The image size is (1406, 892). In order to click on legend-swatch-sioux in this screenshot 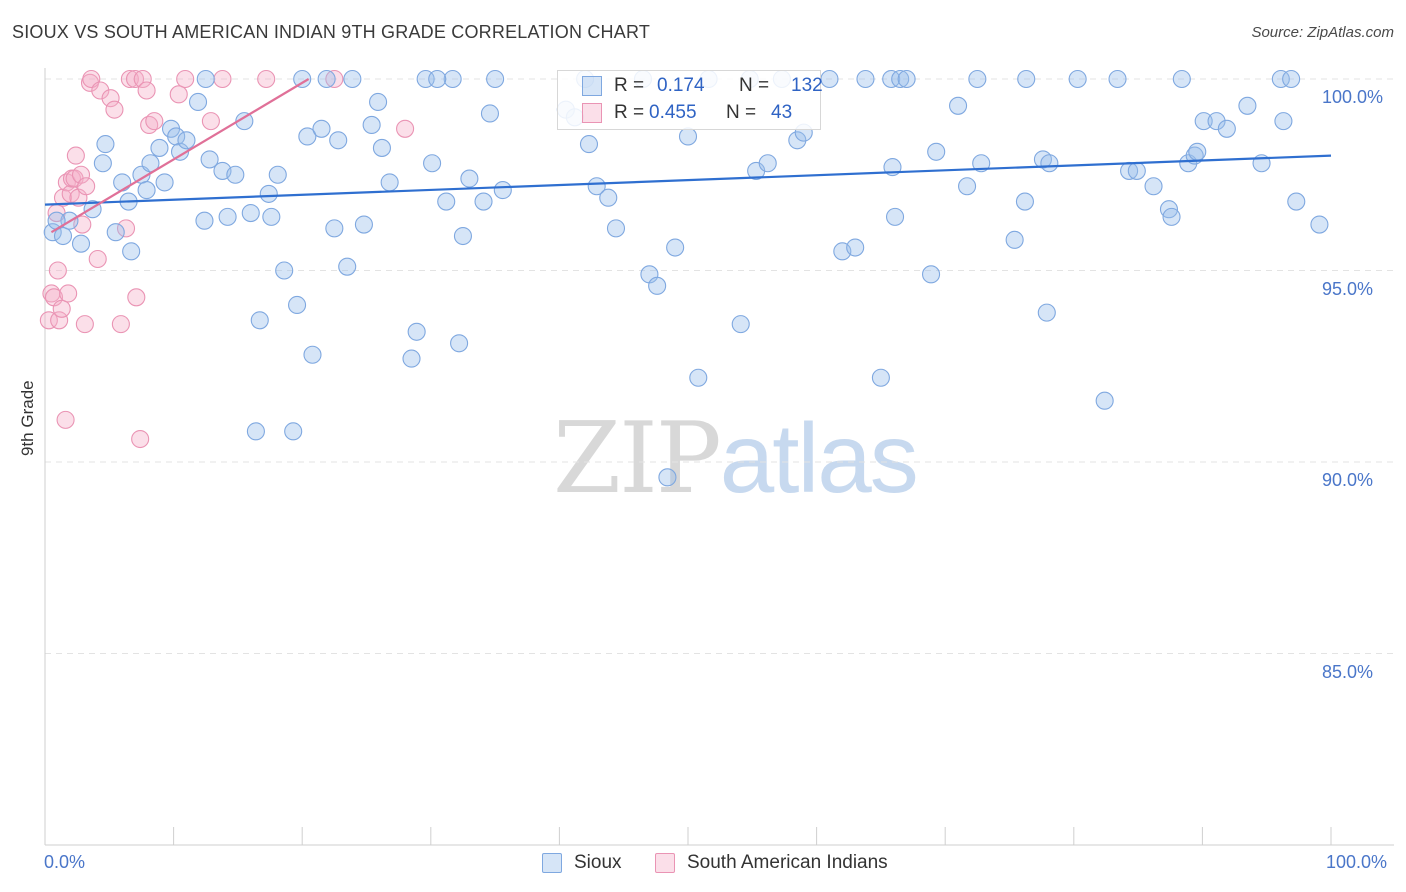, I will do `click(552, 863)`.